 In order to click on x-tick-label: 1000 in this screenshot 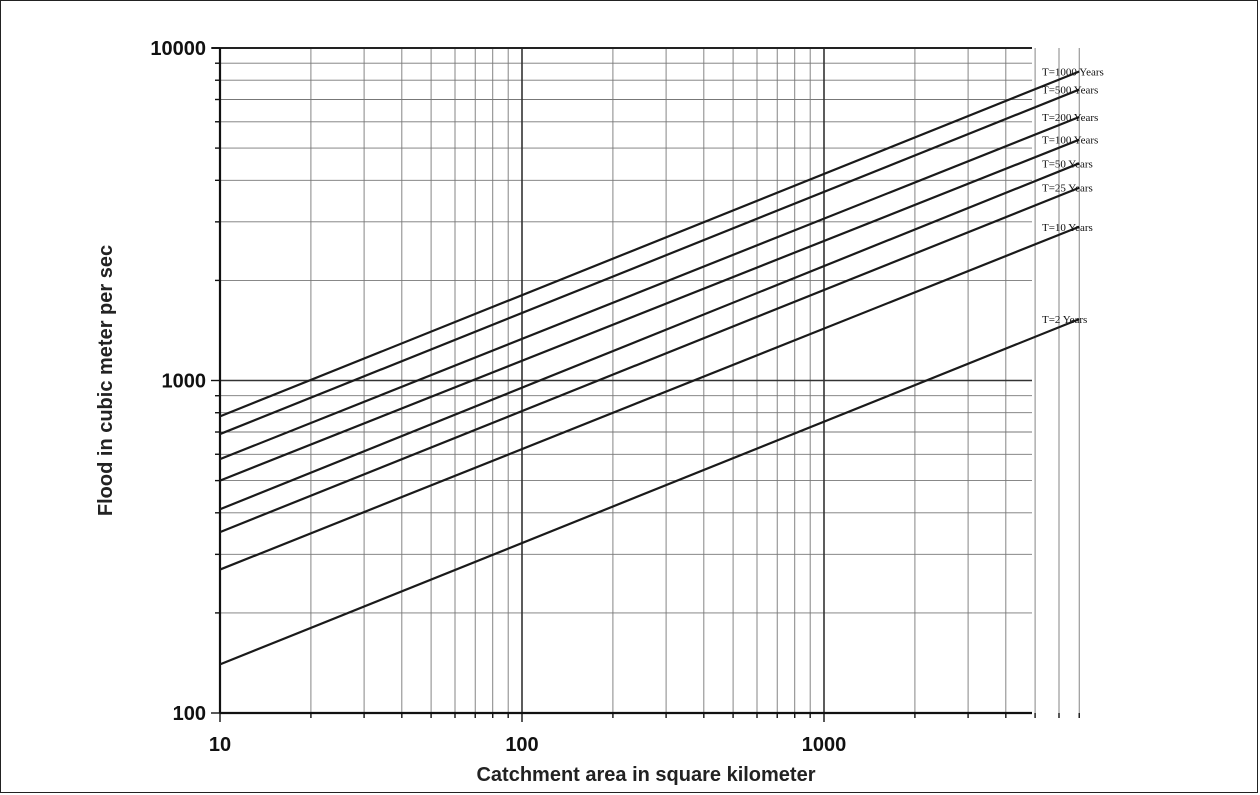, I will do `click(824, 745)`.